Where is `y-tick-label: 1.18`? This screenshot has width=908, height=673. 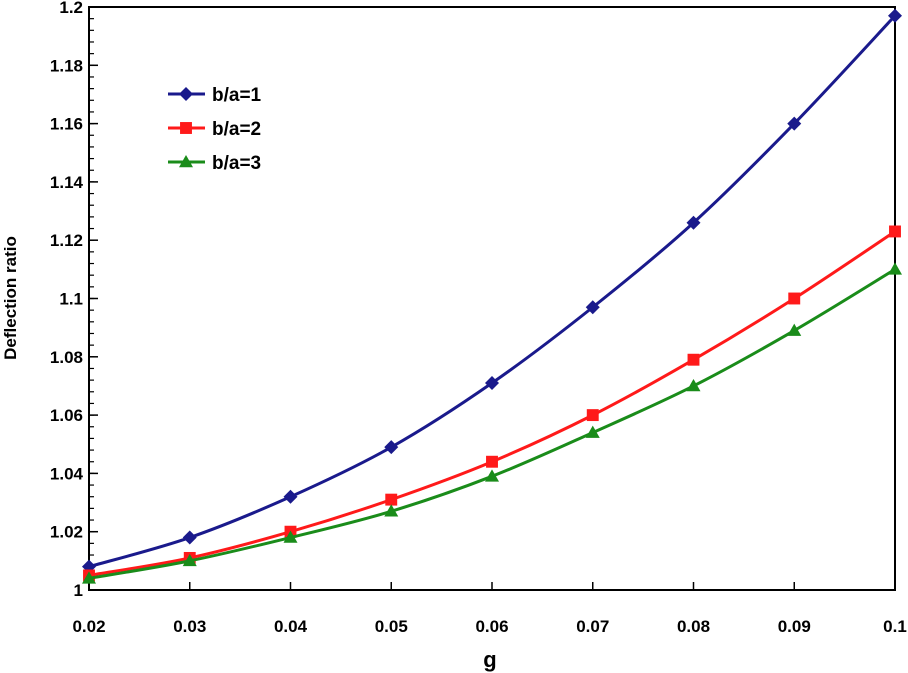 y-tick-label: 1.18 is located at coordinates (66, 65).